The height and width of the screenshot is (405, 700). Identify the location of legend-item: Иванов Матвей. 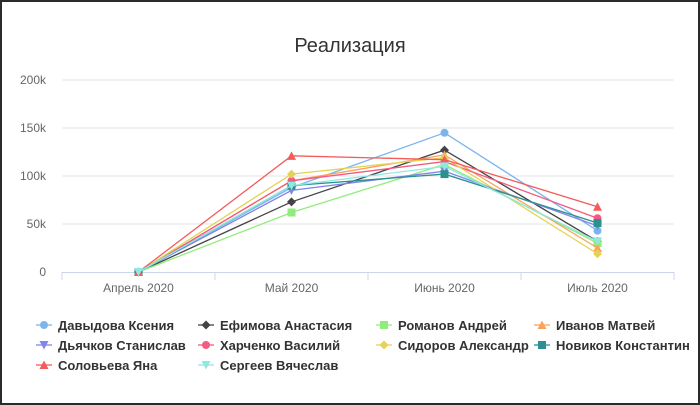
(604, 325).